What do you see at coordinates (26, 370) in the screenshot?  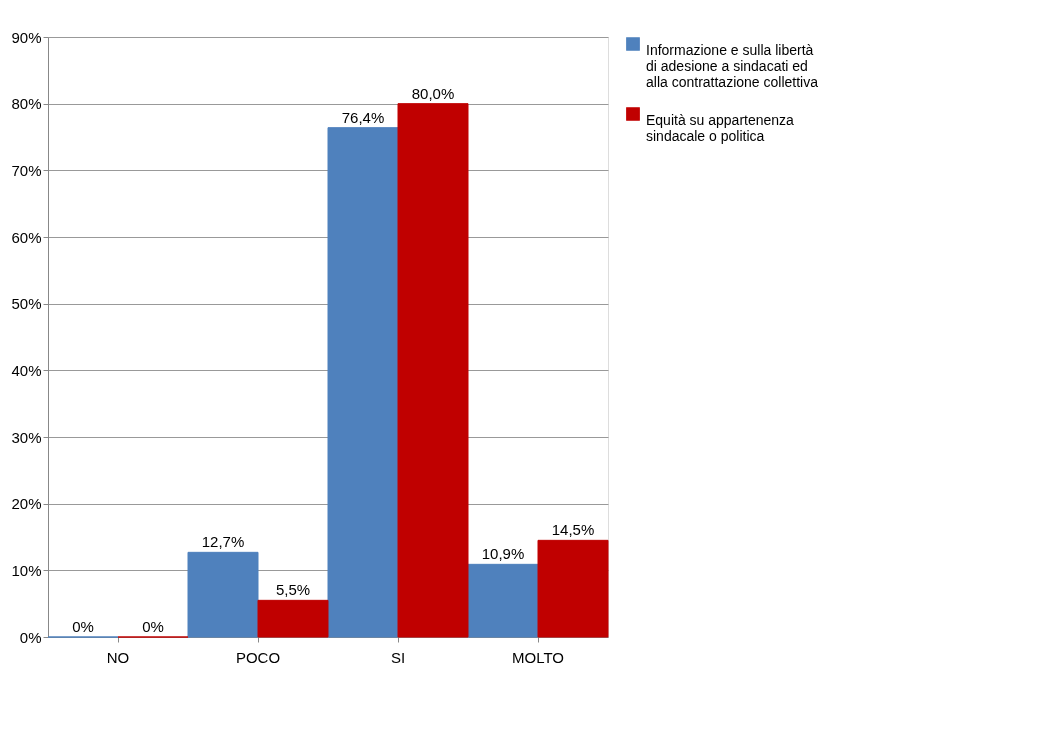 I see `y-tick-label: 40%` at bounding box center [26, 370].